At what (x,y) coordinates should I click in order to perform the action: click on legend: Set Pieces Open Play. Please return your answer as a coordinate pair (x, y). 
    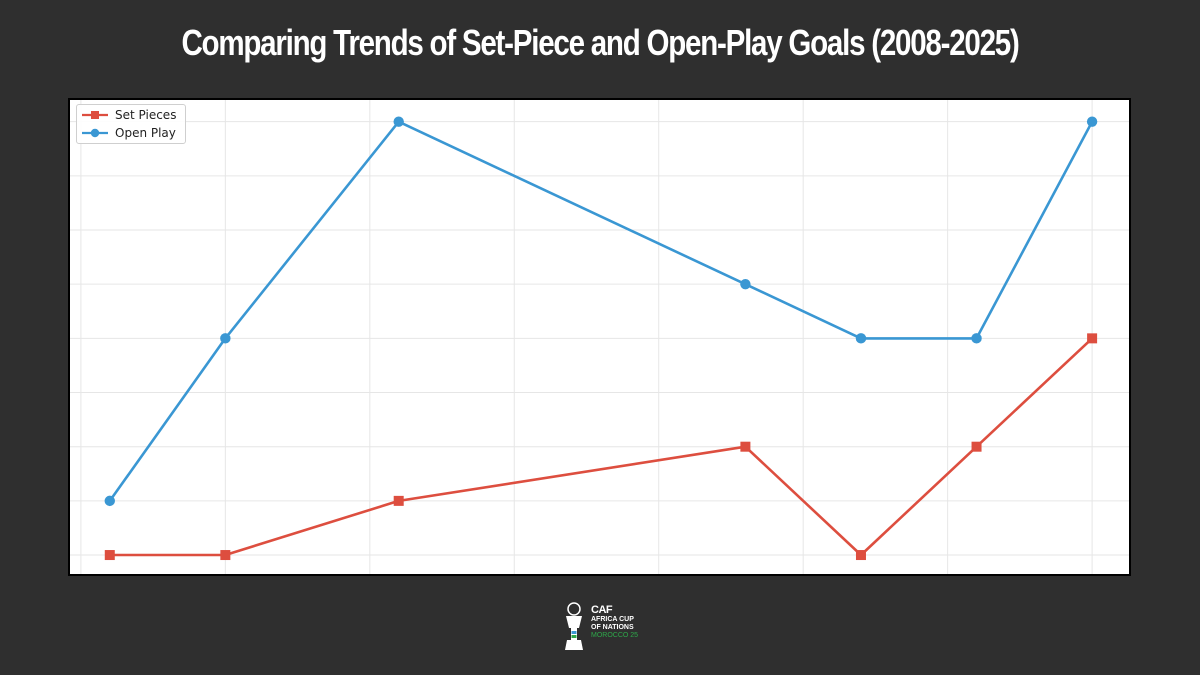
    Looking at the image, I should click on (131, 124).